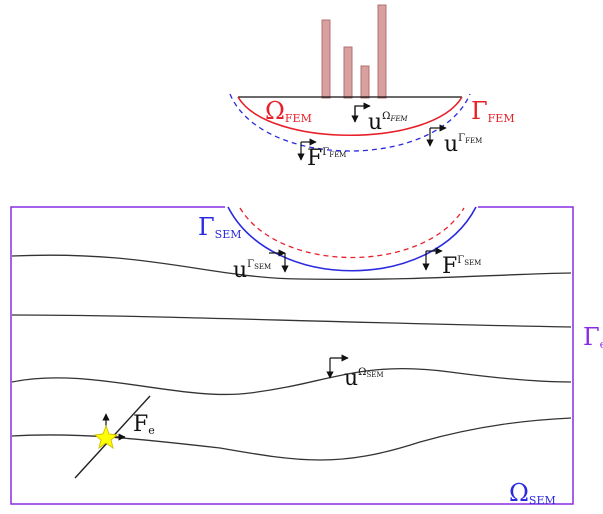  I want to click on star-icon, so click(106, 437).